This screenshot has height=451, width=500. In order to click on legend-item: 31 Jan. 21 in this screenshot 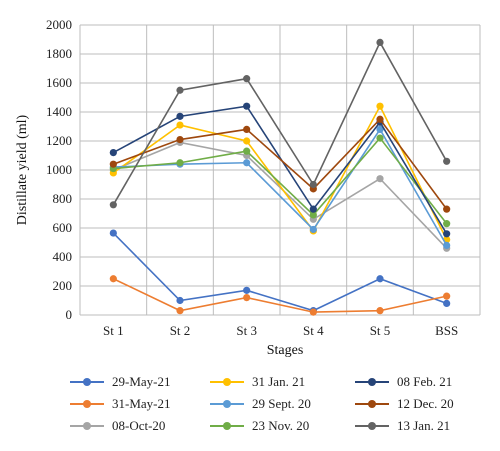, I will do `click(257, 382)`.